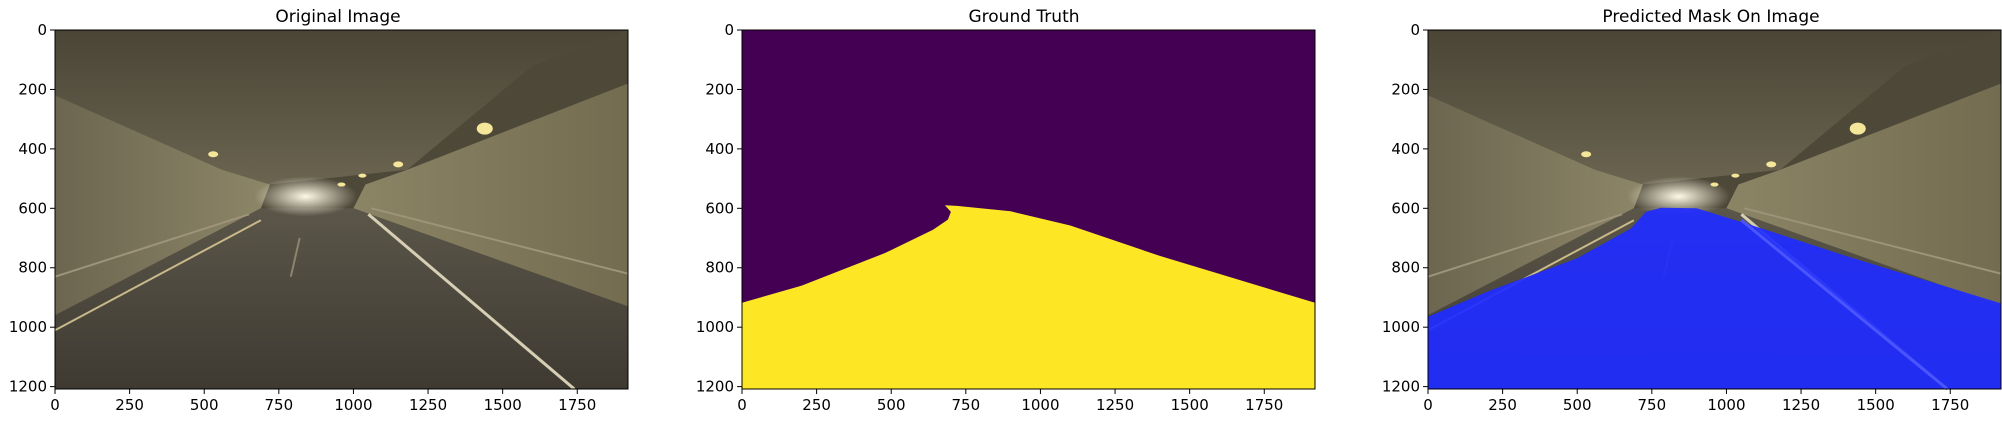 The height and width of the screenshot is (422, 2002). What do you see at coordinates (1710, 17) in the screenshot?
I see `panel-title: Predicted Mask On Image` at bounding box center [1710, 17].